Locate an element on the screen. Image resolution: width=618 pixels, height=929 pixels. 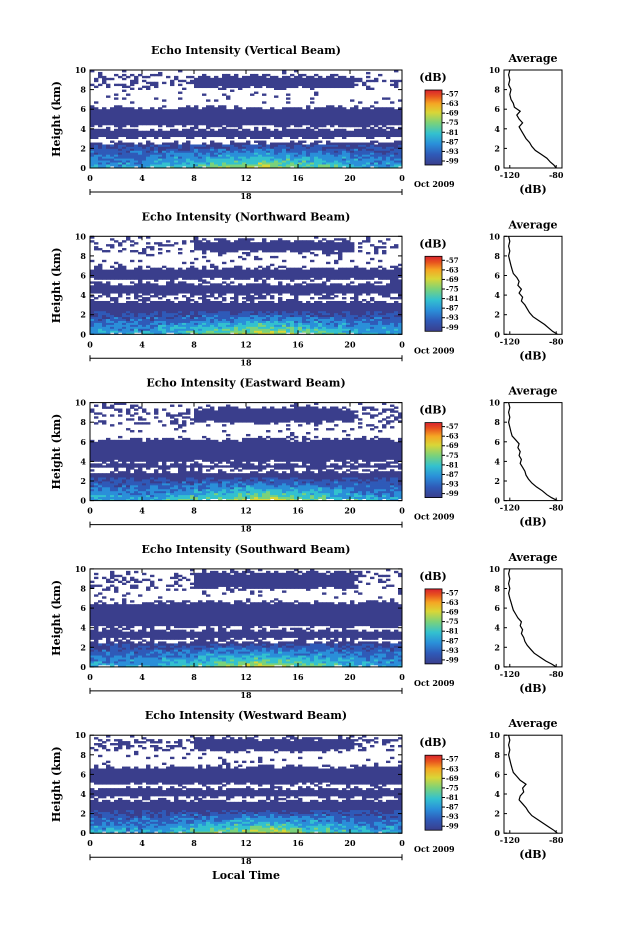
y-tick-label: 0 is located at coordinates (83, 168).